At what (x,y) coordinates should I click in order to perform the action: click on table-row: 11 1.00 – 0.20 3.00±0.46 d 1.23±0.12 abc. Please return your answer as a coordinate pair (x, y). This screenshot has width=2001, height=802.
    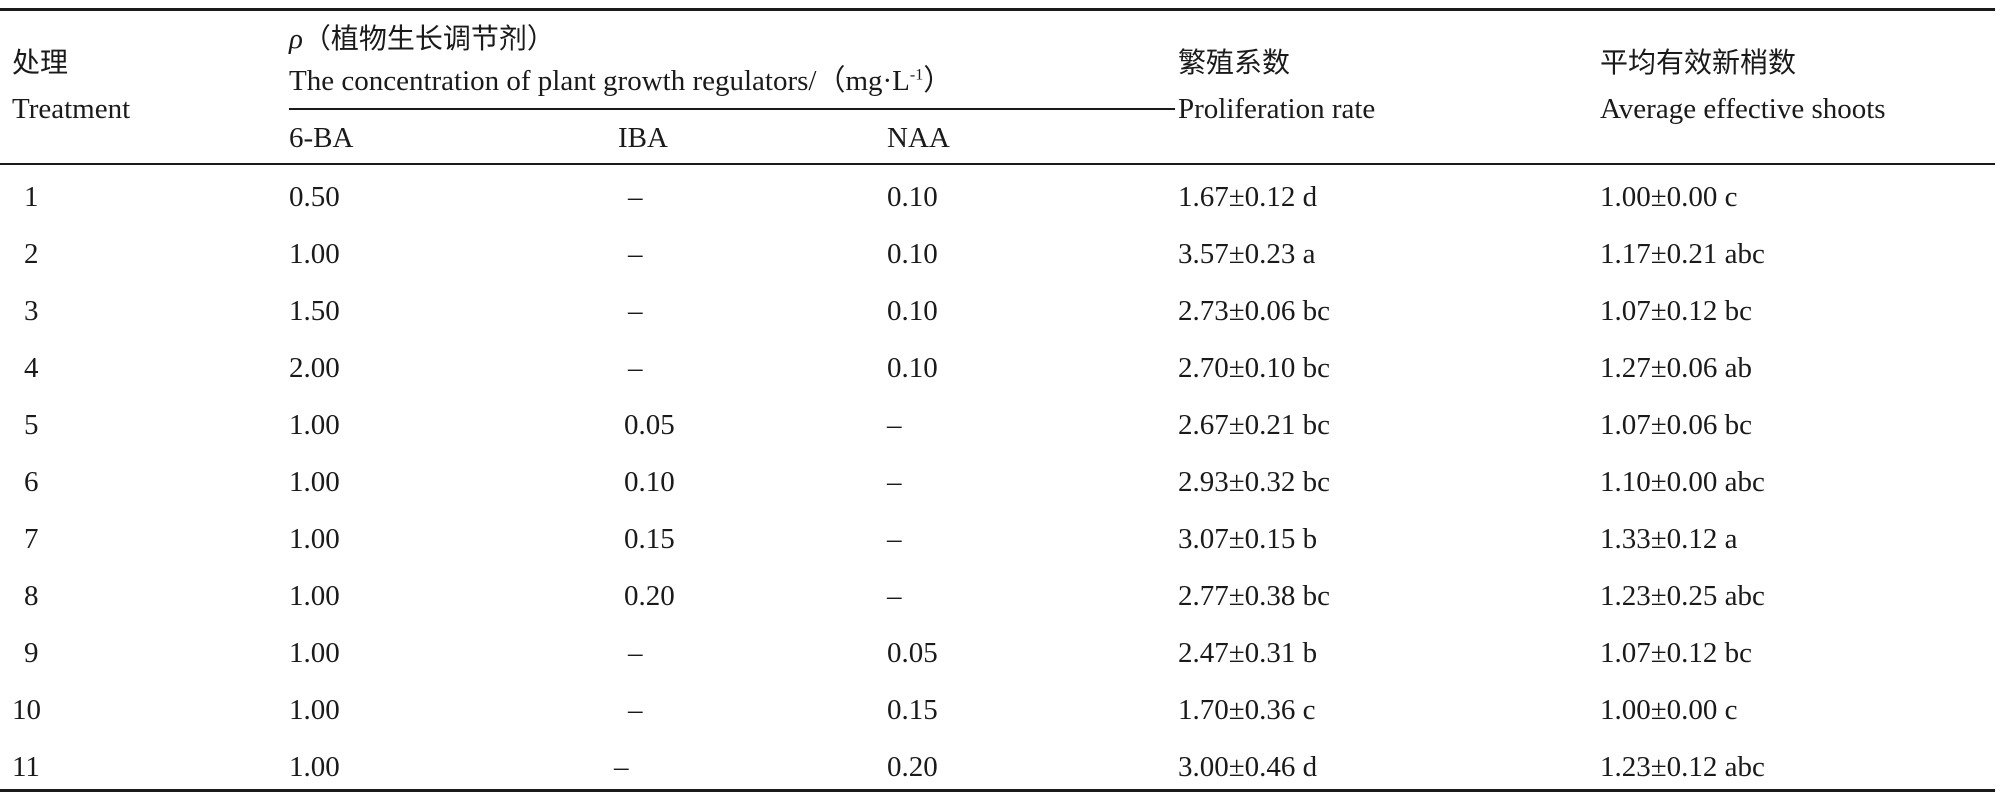
    Looking at the image, I should click on (997, 770).